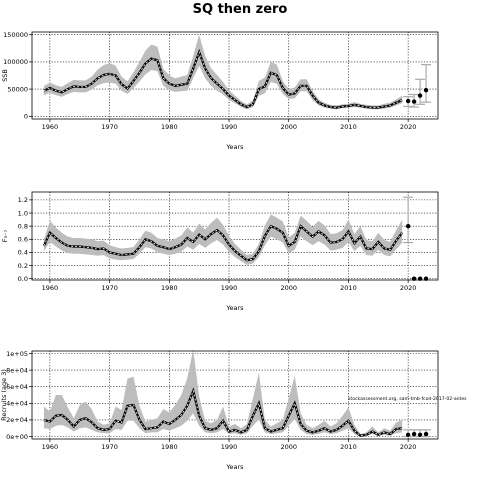 This screenshot has width=480, height=480. Describe the element at coordinates (26, 117) in the screenshot. I see `y-tick-label: 0` at that location.